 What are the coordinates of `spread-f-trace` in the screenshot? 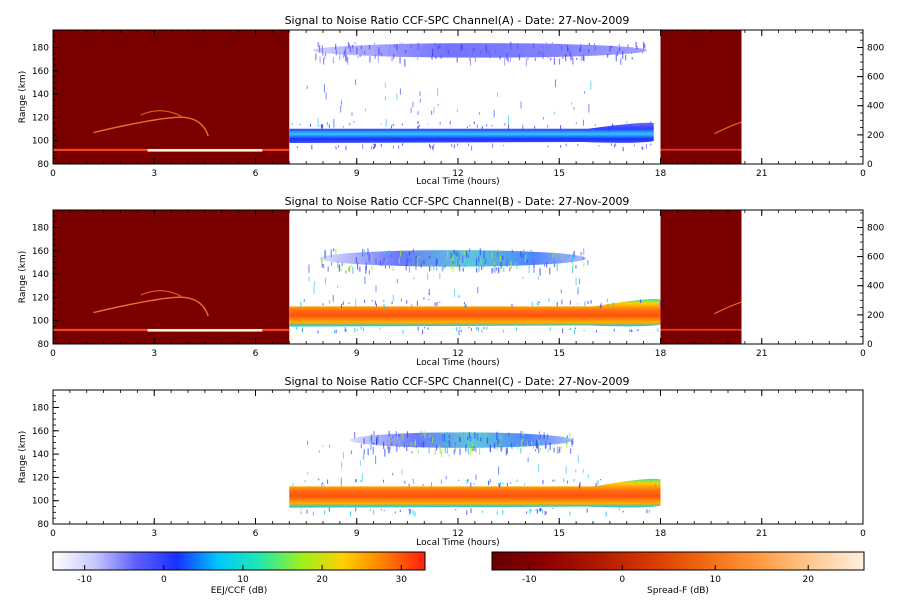 It's located at (701, 329).